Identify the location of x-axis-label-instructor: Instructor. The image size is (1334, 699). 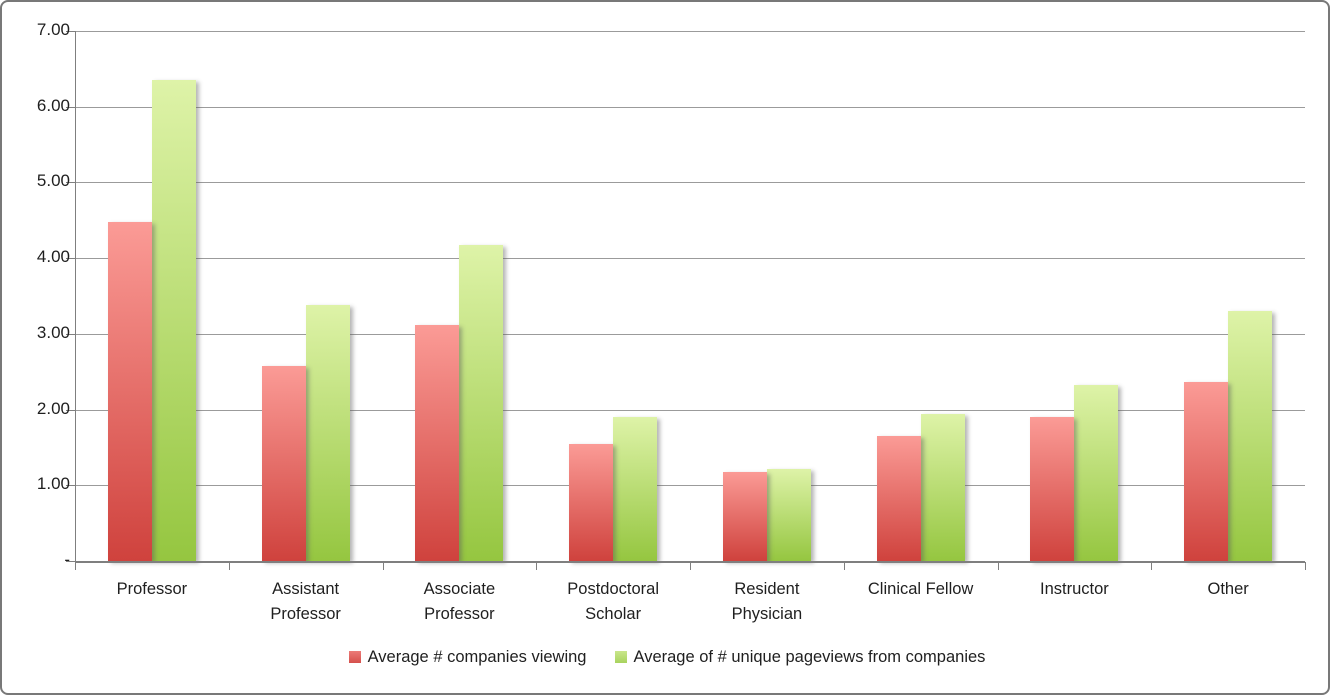
(1074, 589).